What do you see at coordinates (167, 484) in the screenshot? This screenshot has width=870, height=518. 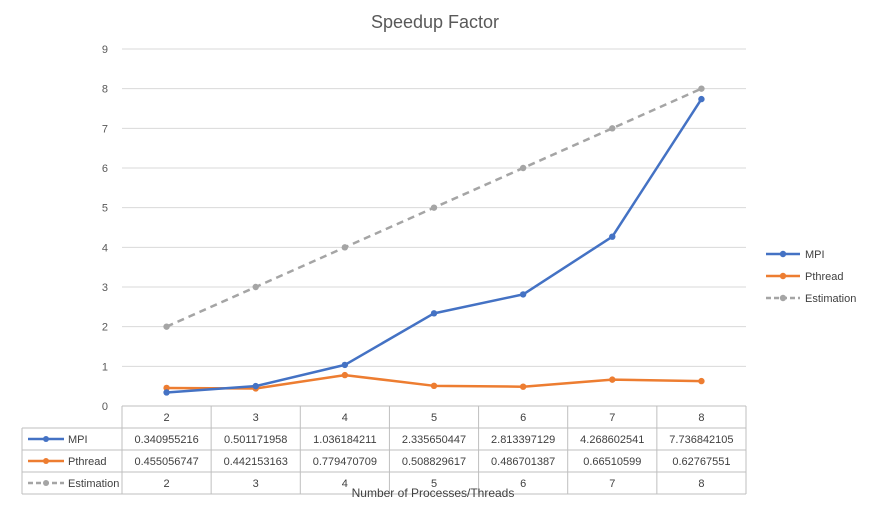 I see `table-cell-value: 2` at bounding box center [167, 484].